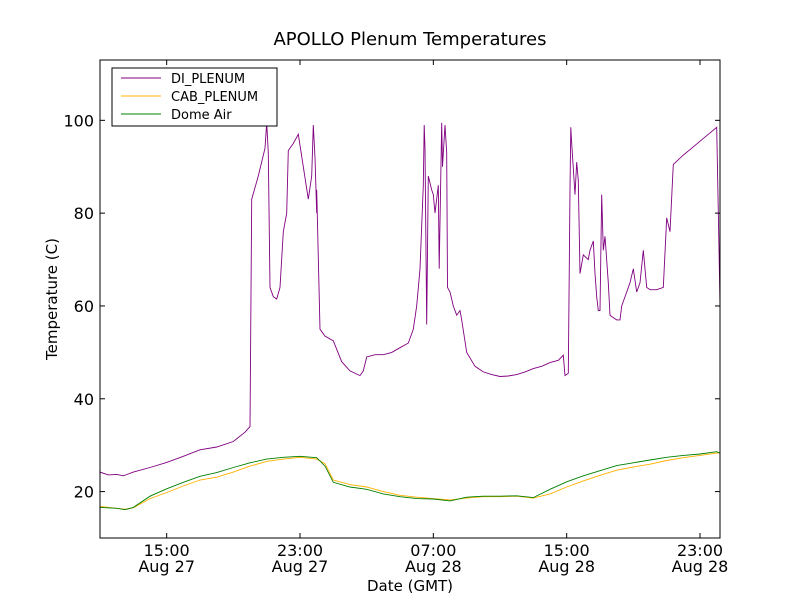 Image resolution: width=800 pixels, height=600 pixels. What do you see at coordinates (84, 492) in the screenshot?
I see `y-tick-label: 20` at bounding box center [84, 492].